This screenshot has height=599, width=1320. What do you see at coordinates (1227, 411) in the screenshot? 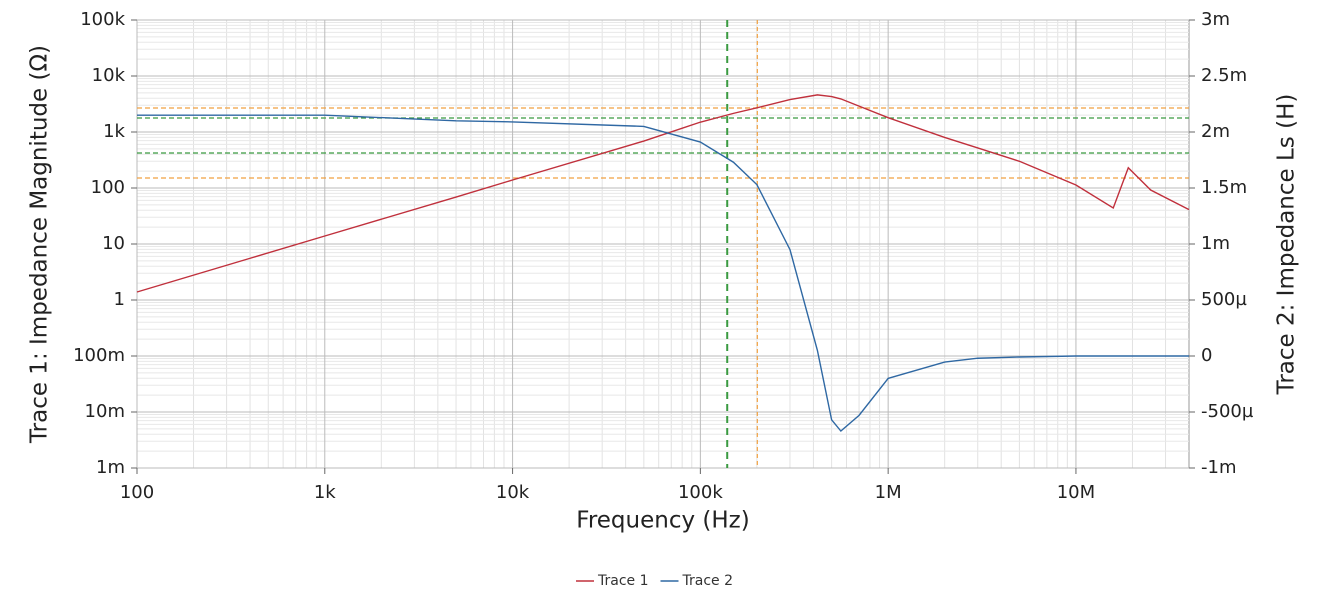
I see `y2-tick-label: -500µ` at bounding box center [1227, 411].